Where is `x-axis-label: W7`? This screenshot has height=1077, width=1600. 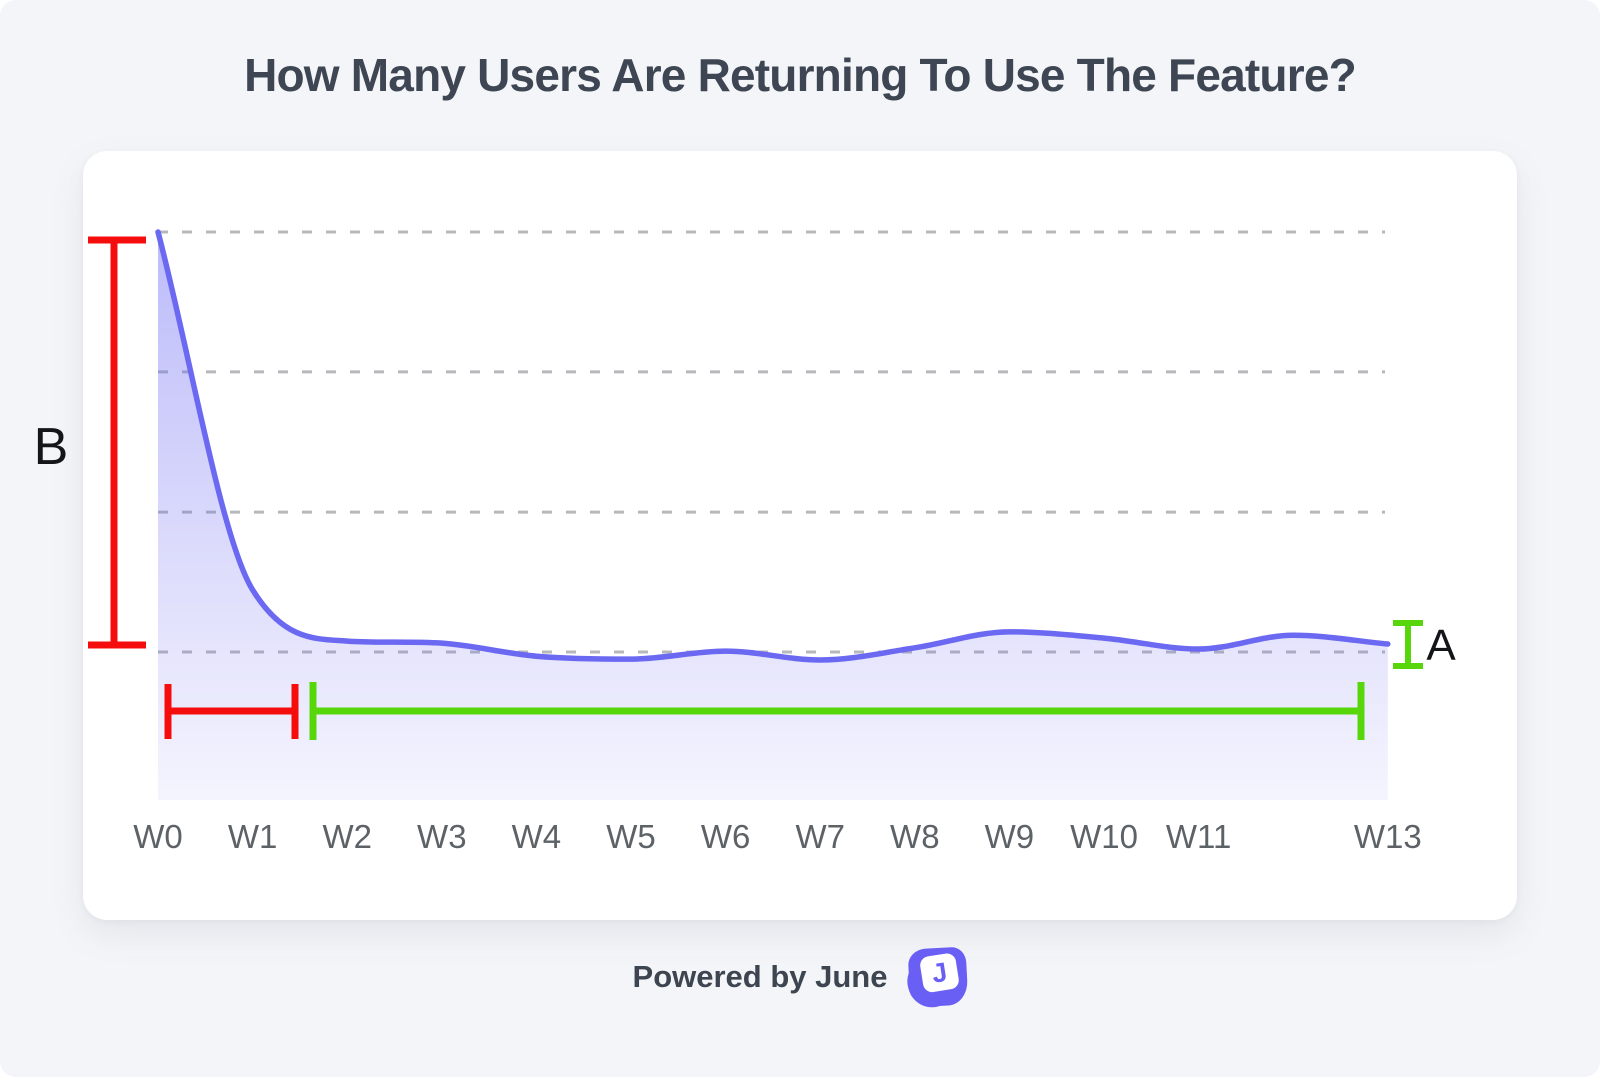 x-axis-label: W7 is located at coordinates (820, 836).